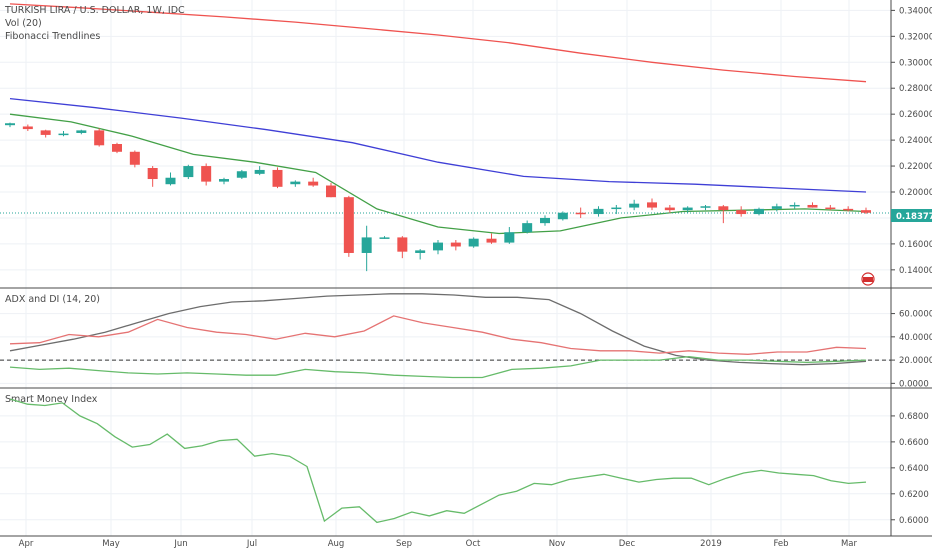 Image resolution: width=932 pixels, height=550 pixels. I want to click on price-tick-label: 0.32000, so click(915, 37).